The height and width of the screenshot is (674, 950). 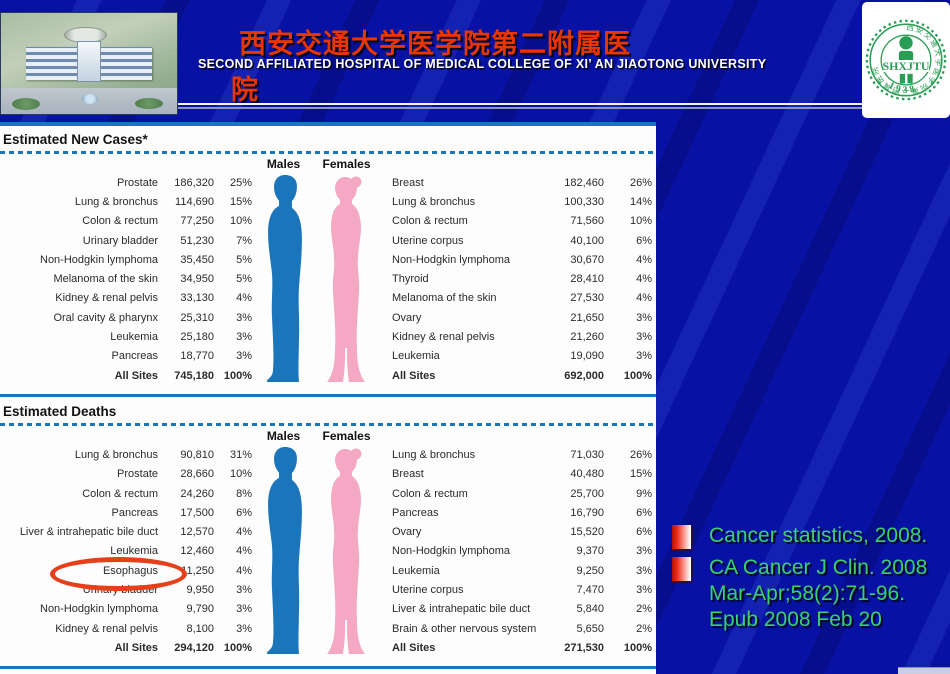 What do you see at coordinates (515, 336) in the screenshot?
I see `table-row: Kidney & renal pelvis 21,260 3%` at bounding box center [515, 336].